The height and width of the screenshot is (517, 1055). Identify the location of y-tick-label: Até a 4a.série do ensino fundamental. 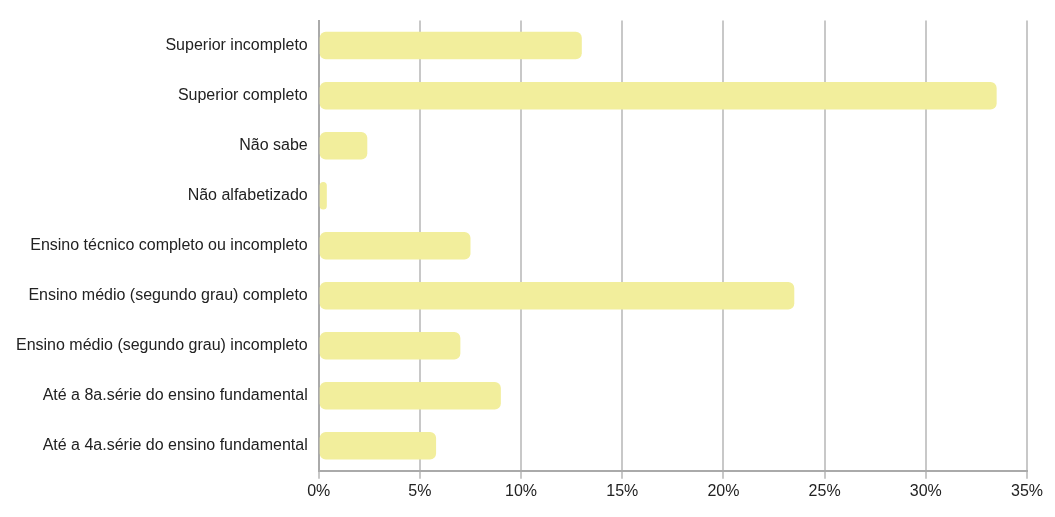
(175, 445).